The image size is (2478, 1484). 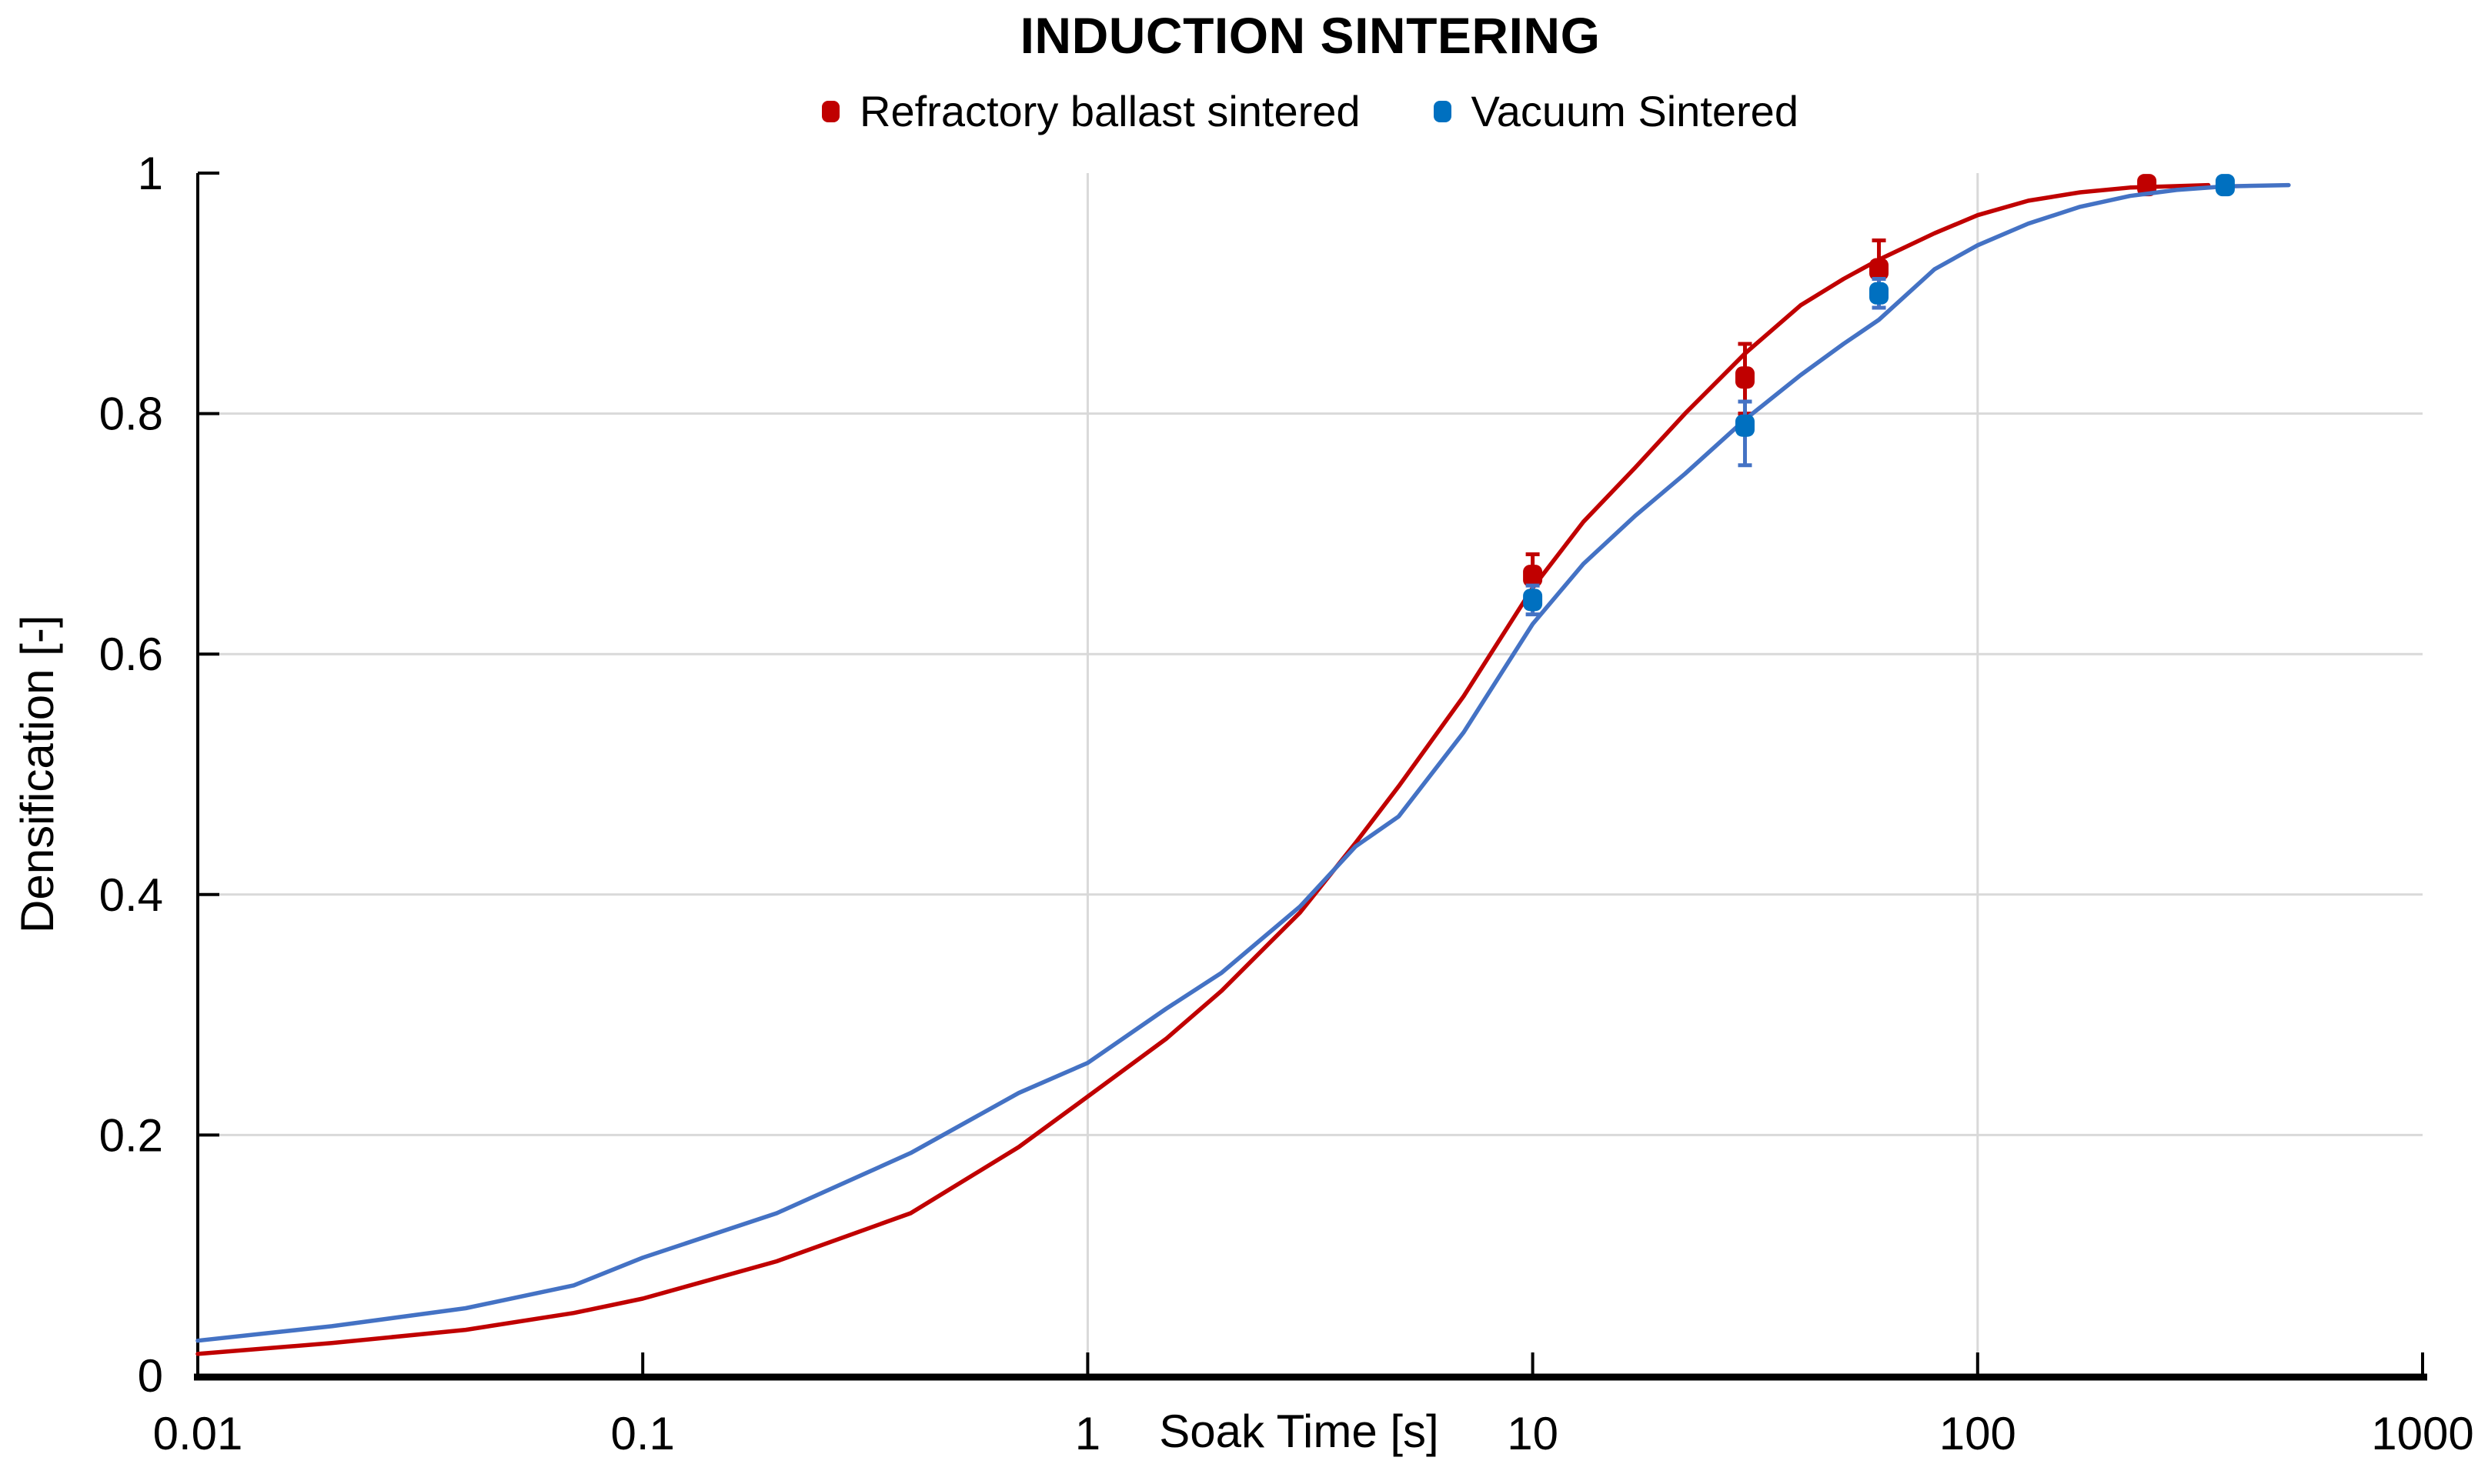 I want to click on x-axis-title: Soak Time [s], so click(x=1299, y=1432).